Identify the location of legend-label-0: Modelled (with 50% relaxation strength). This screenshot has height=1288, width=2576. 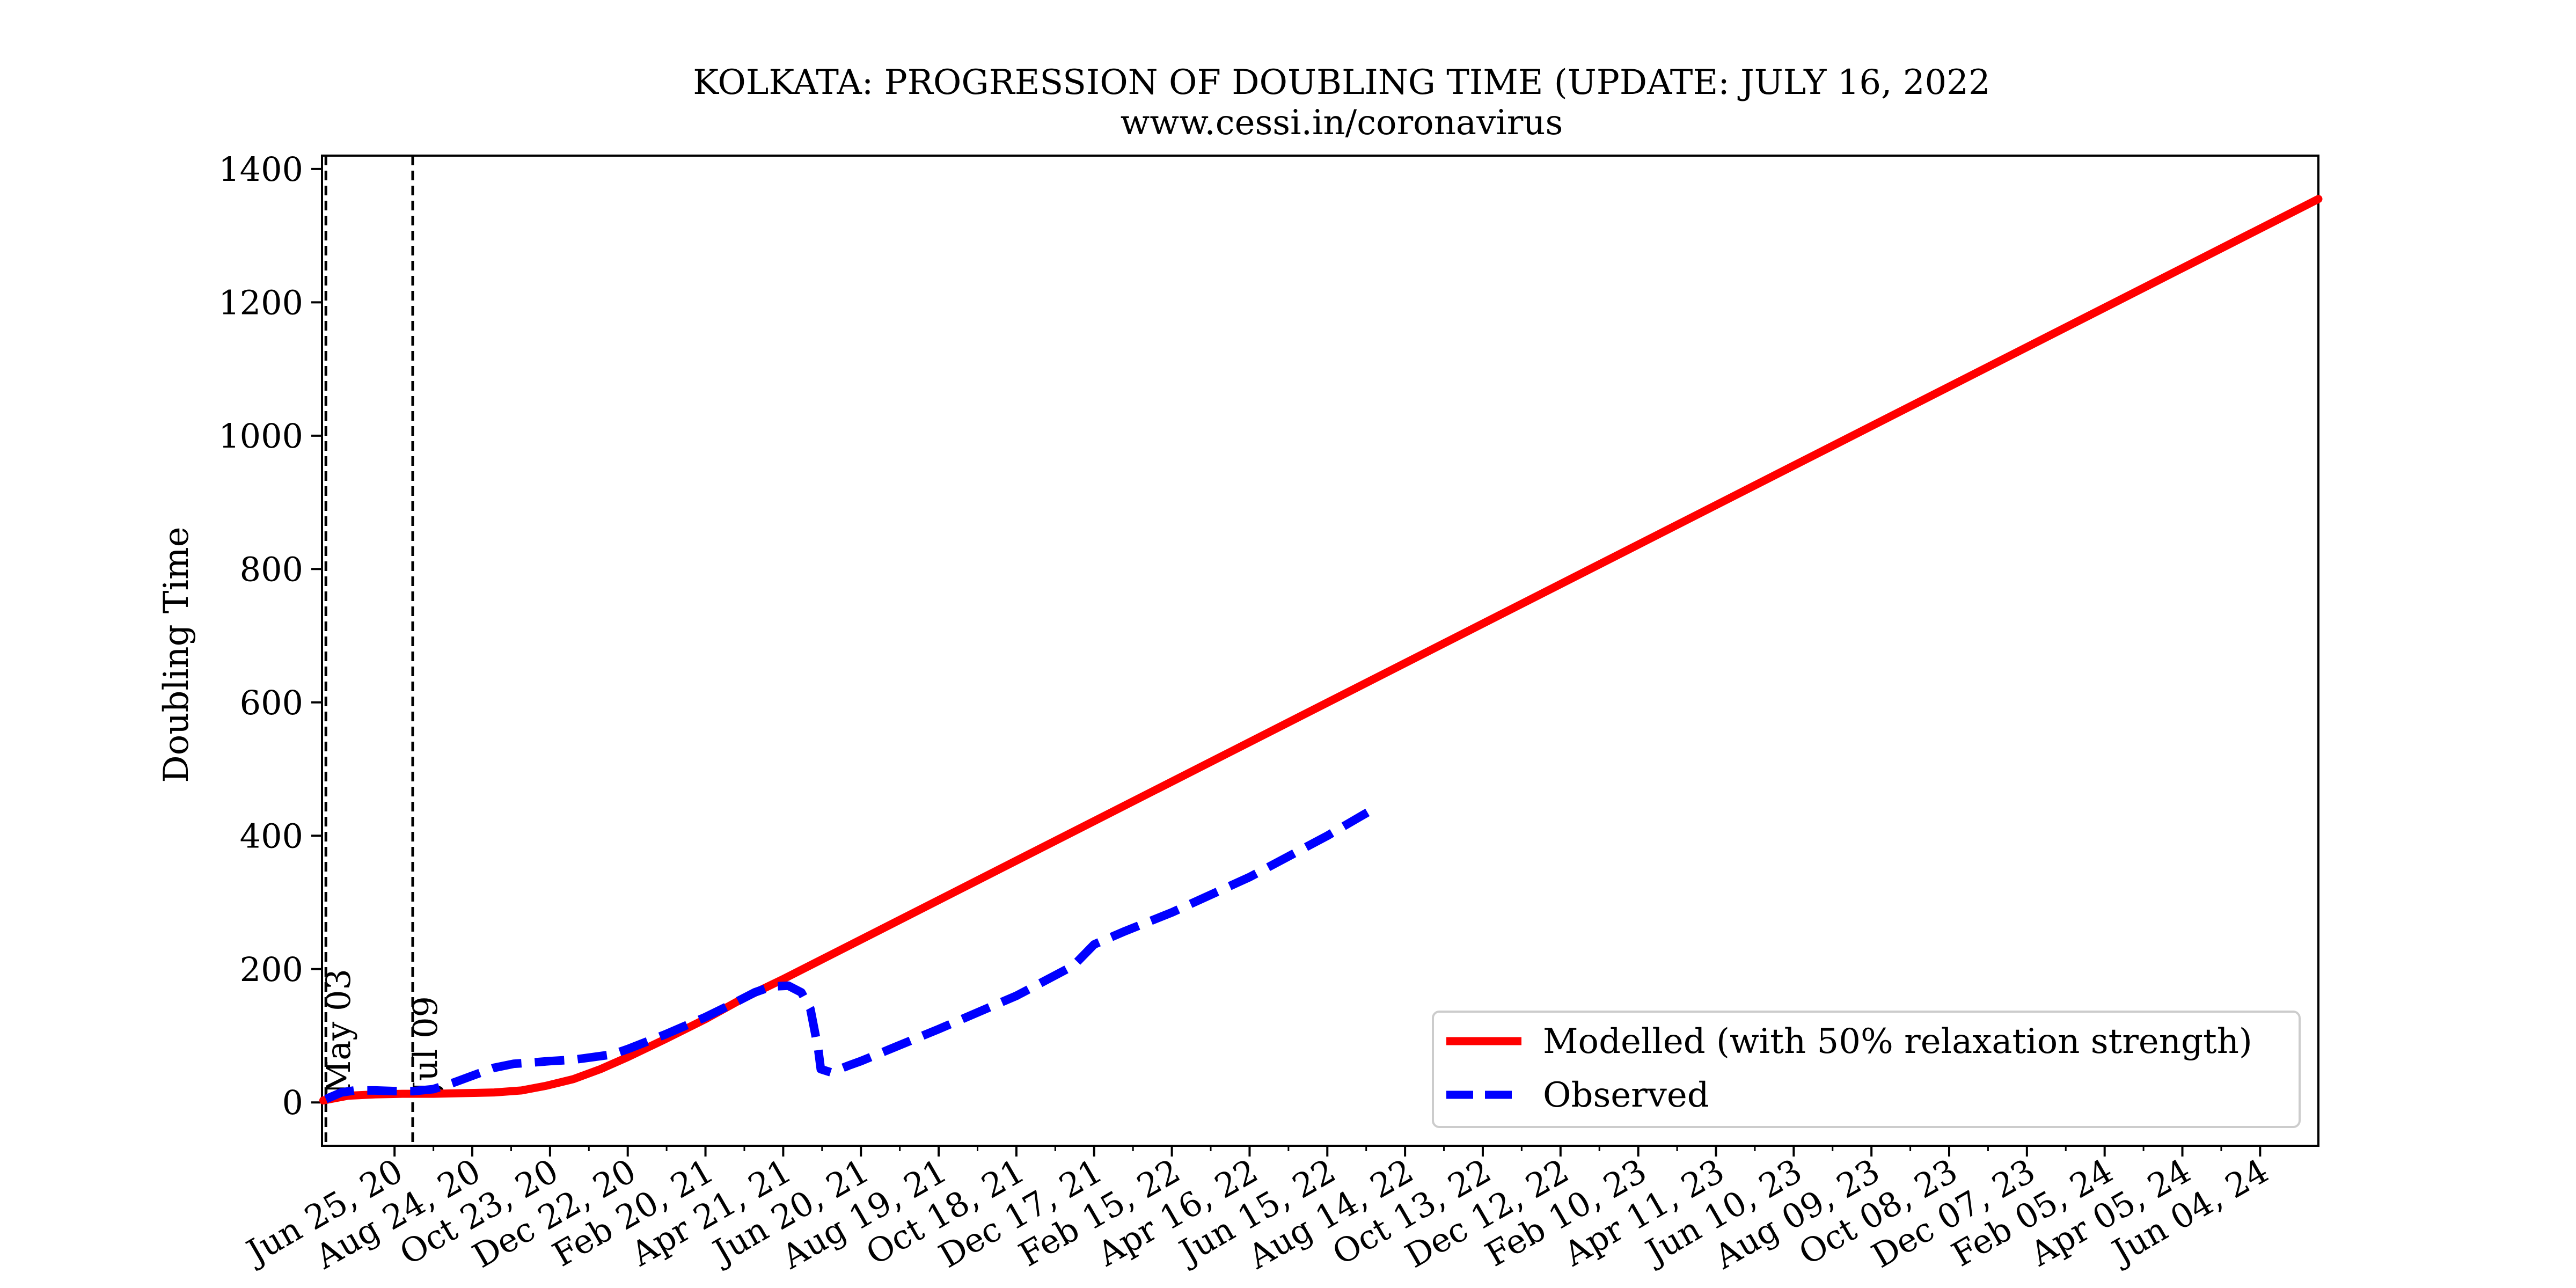
(1897, 1042).